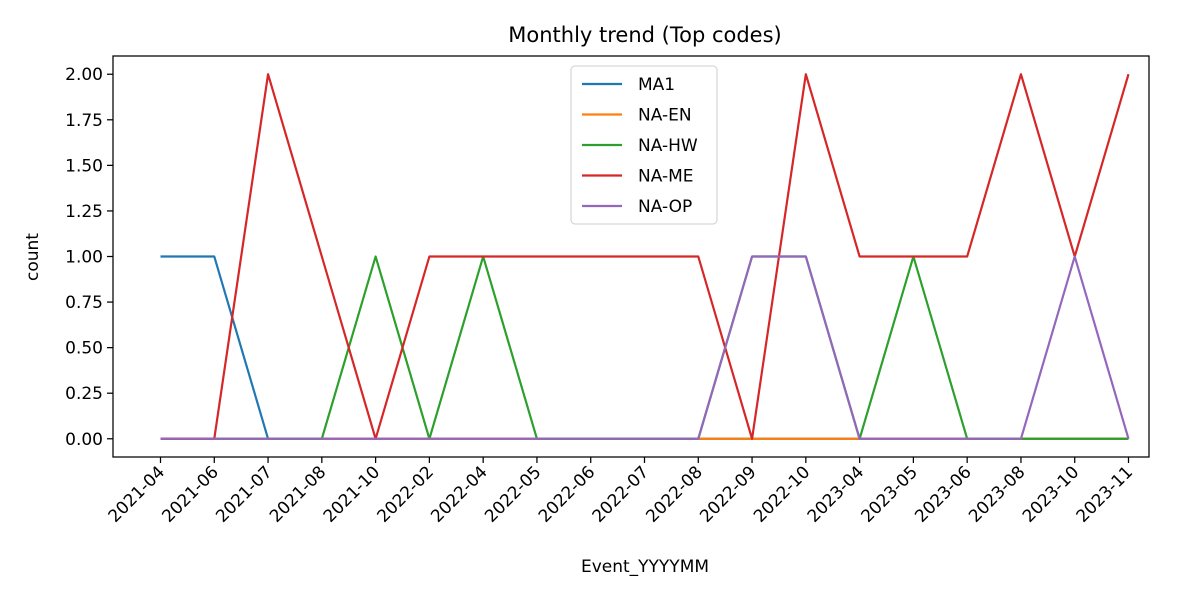 Image resolution: width=1200 pixels, height=600 pixels. Describe the element at coordinates (656, 85) in the screenshot. I see `legend-label-ma1: MA1` at that location.